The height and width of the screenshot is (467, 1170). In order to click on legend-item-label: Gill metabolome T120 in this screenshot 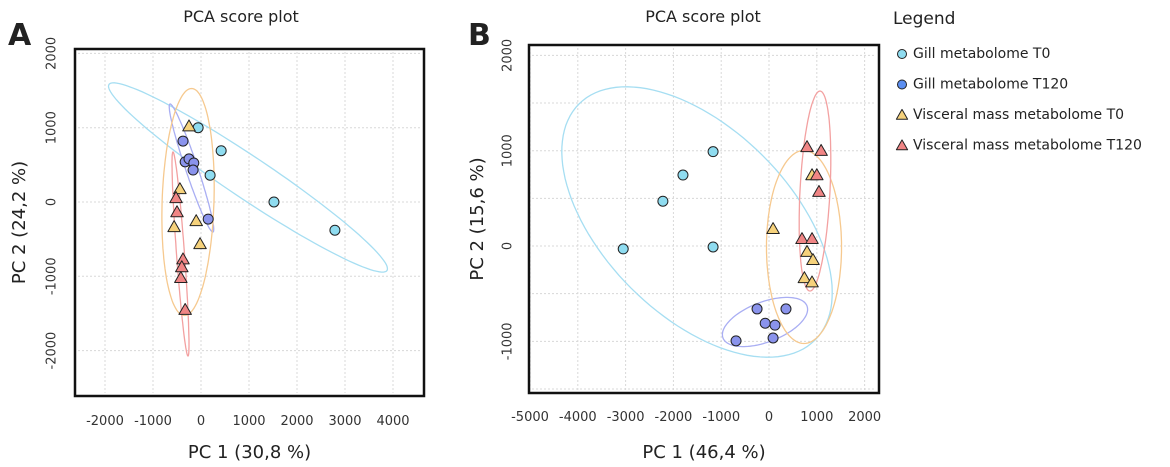, I will do `click(990, 85)`.